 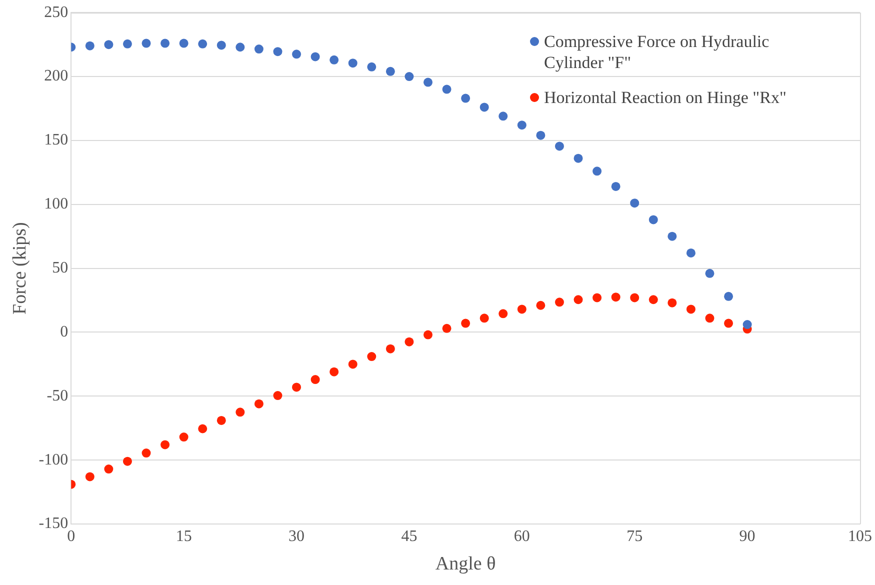 What do you see at coordinates (56, 140) in the screenshot?
I see `y-tick-label: 150` at bounding box center [56, 140].